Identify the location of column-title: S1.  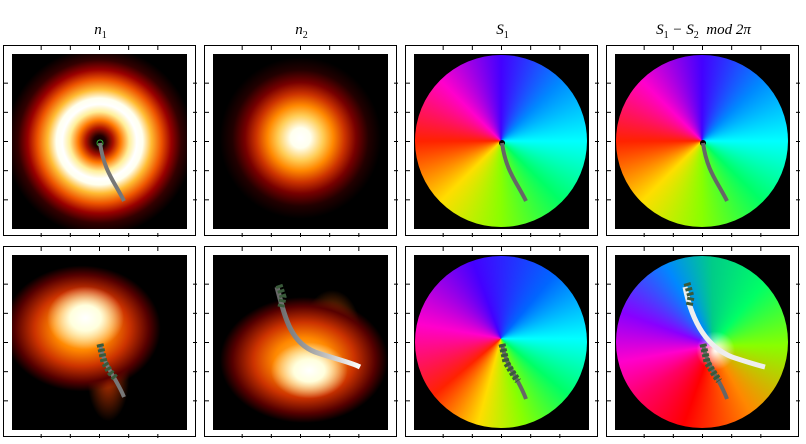
(502, 31).